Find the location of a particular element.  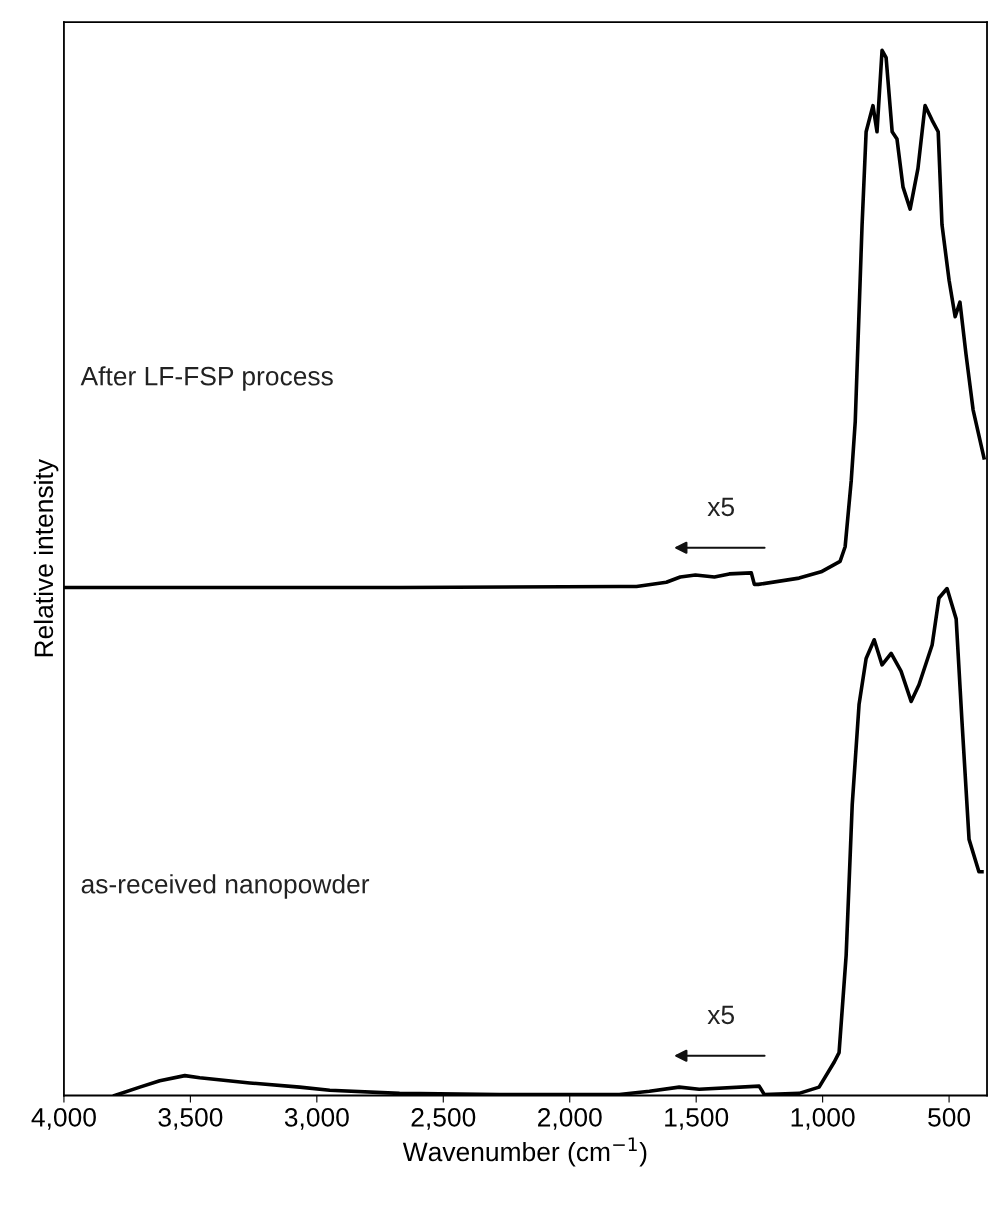

x-tick-label: 500 is located at coordinates (949, 1117).